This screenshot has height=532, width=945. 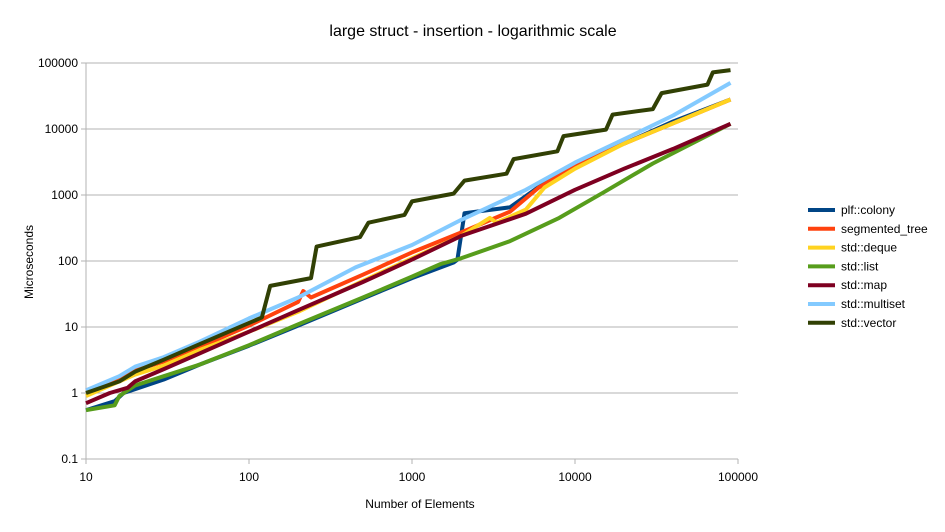 What do you see at coordinates (68, 261) in the screenshot?
I see `y-tick-label: 100` at bounding box center [68, 261].